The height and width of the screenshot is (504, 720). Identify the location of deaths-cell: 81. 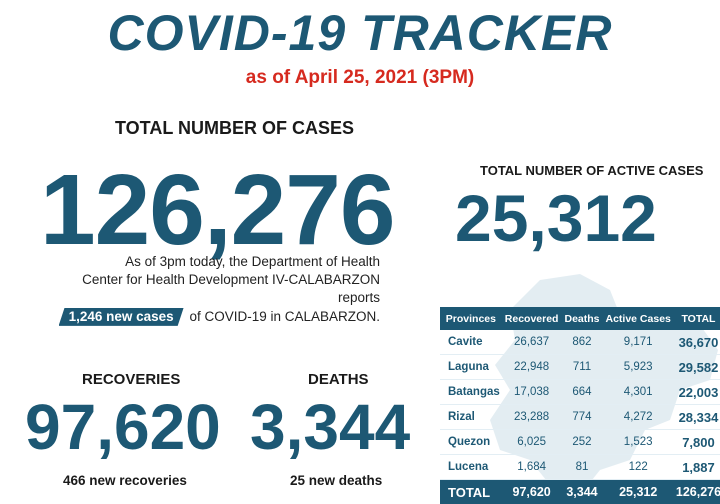
(581, 467).